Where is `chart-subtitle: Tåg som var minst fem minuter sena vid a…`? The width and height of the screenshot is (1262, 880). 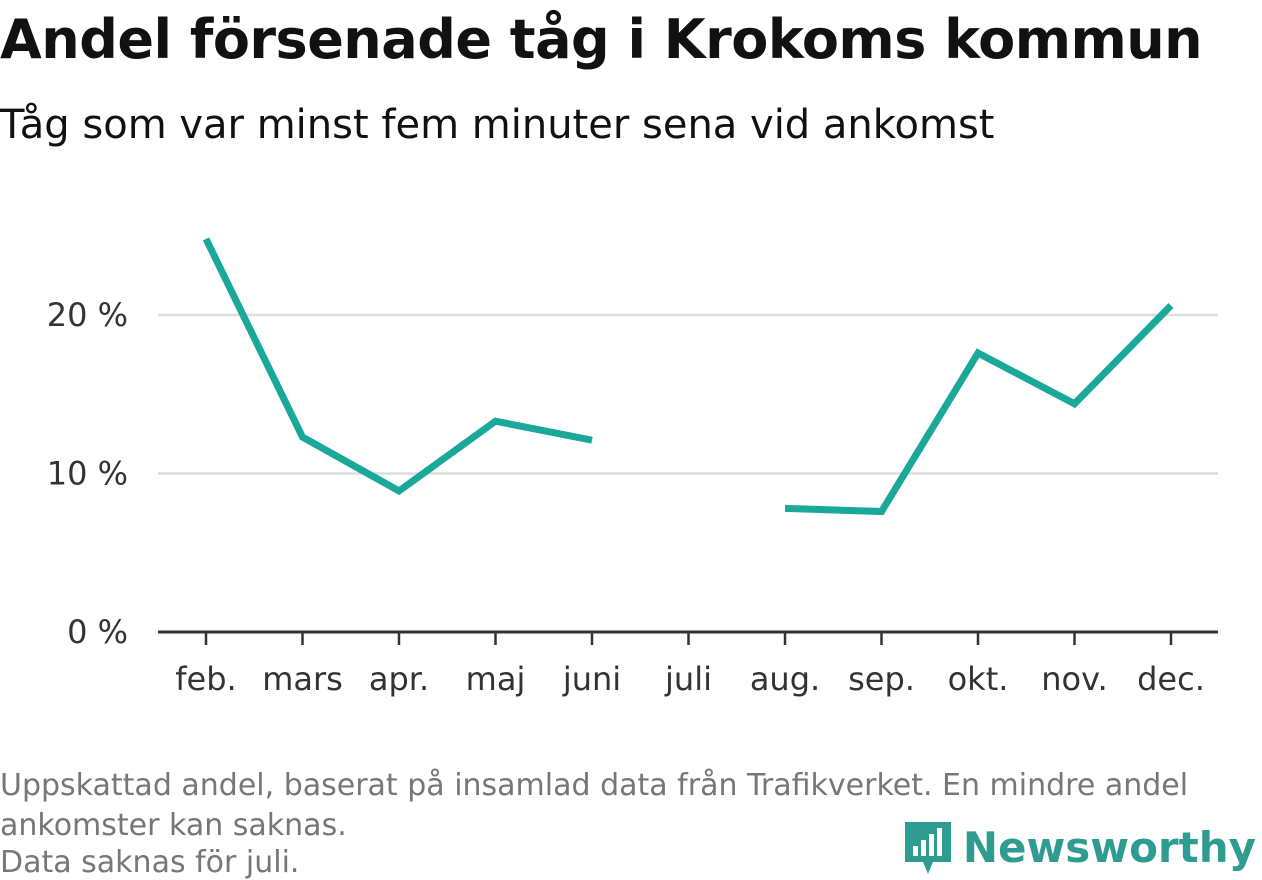 chart-subtitle: Tåg som var minst fem minuter sena vid a… is located at coordinates (497, 125).